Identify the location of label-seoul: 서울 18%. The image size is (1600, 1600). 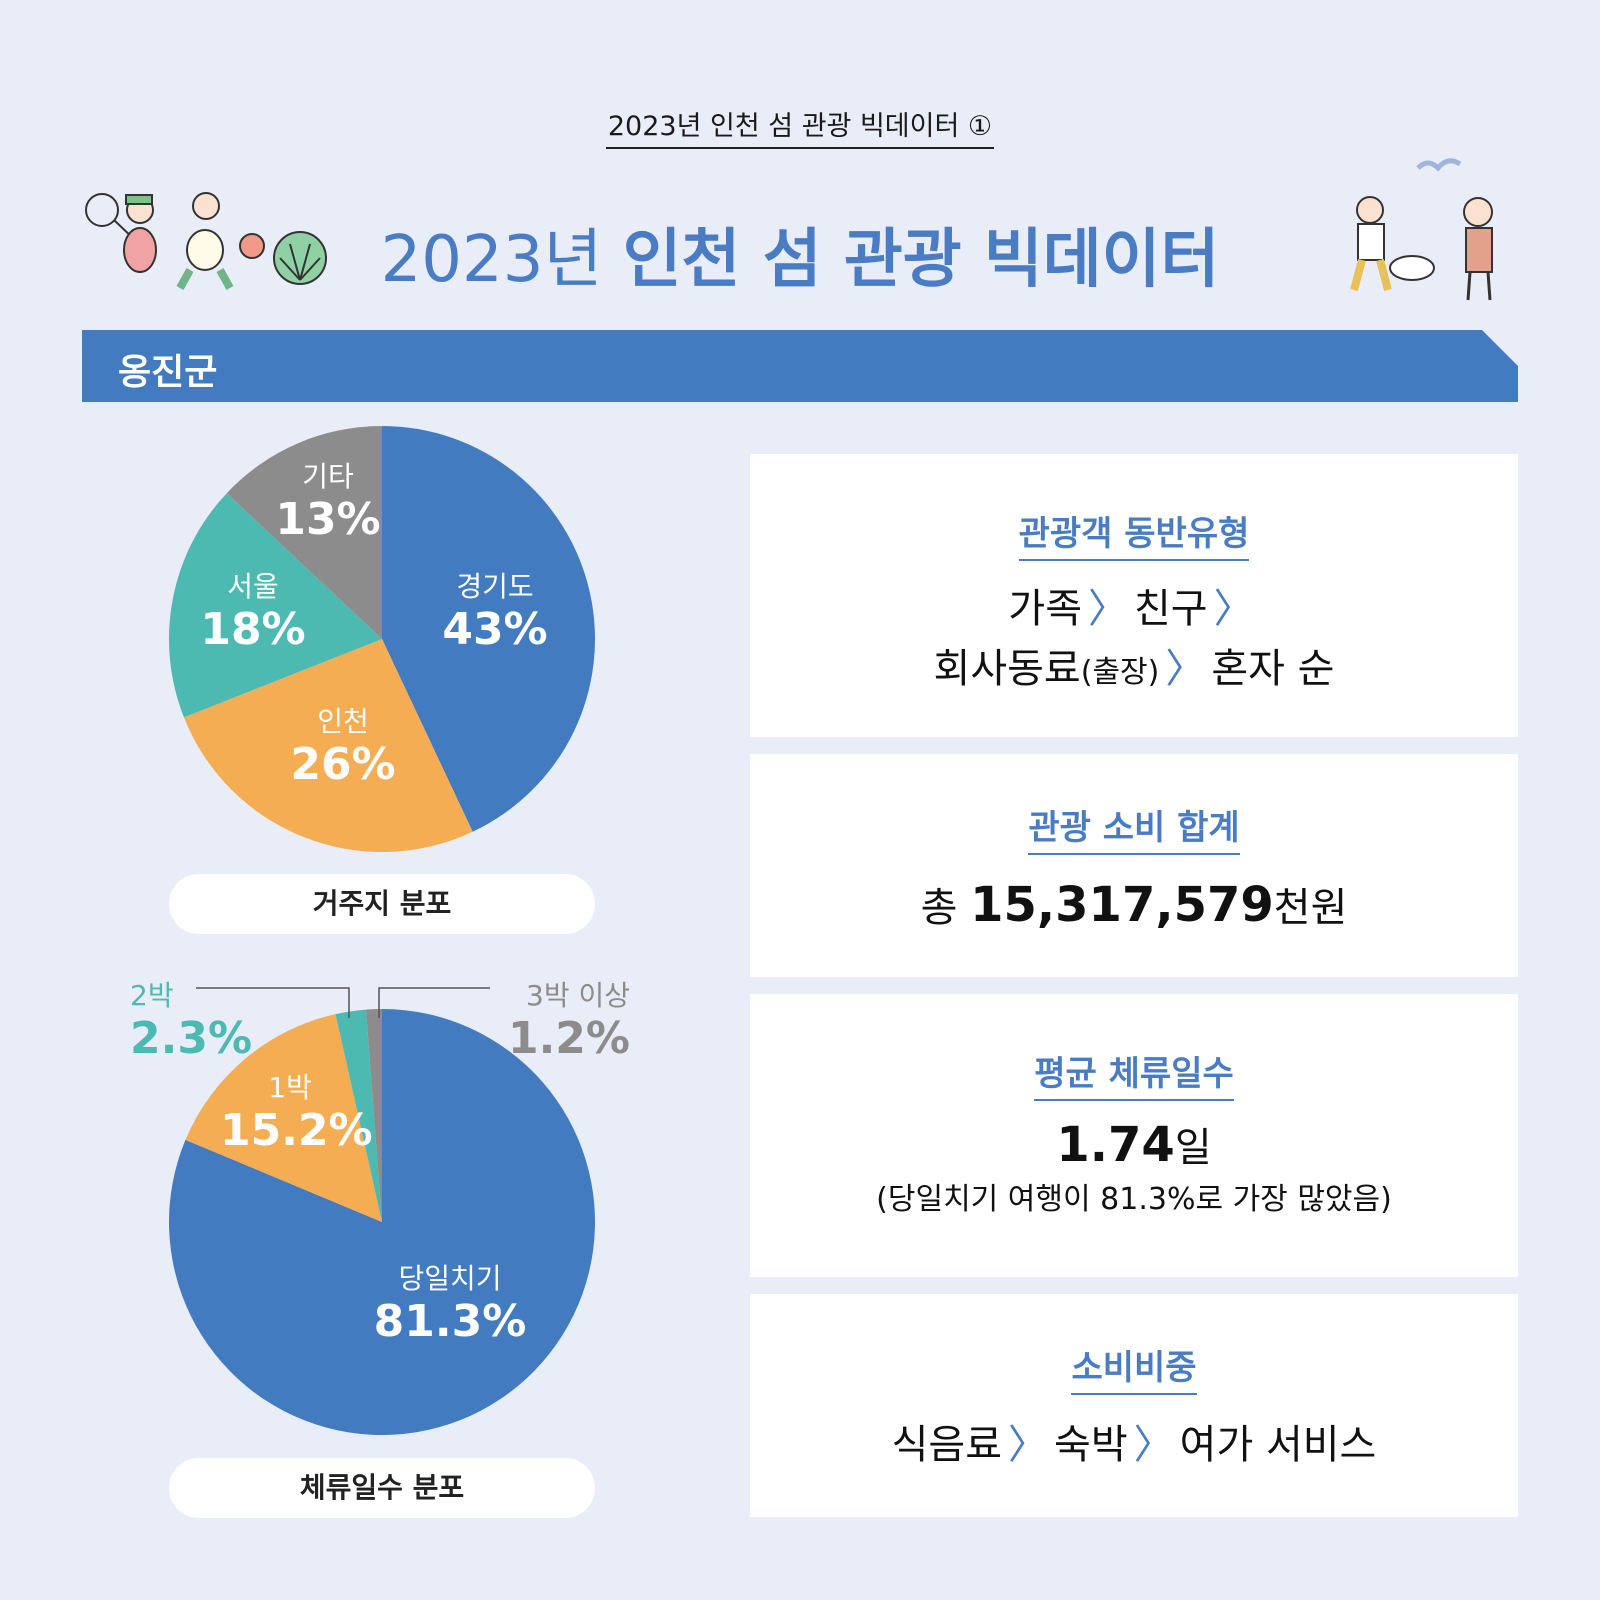
(253, 610).